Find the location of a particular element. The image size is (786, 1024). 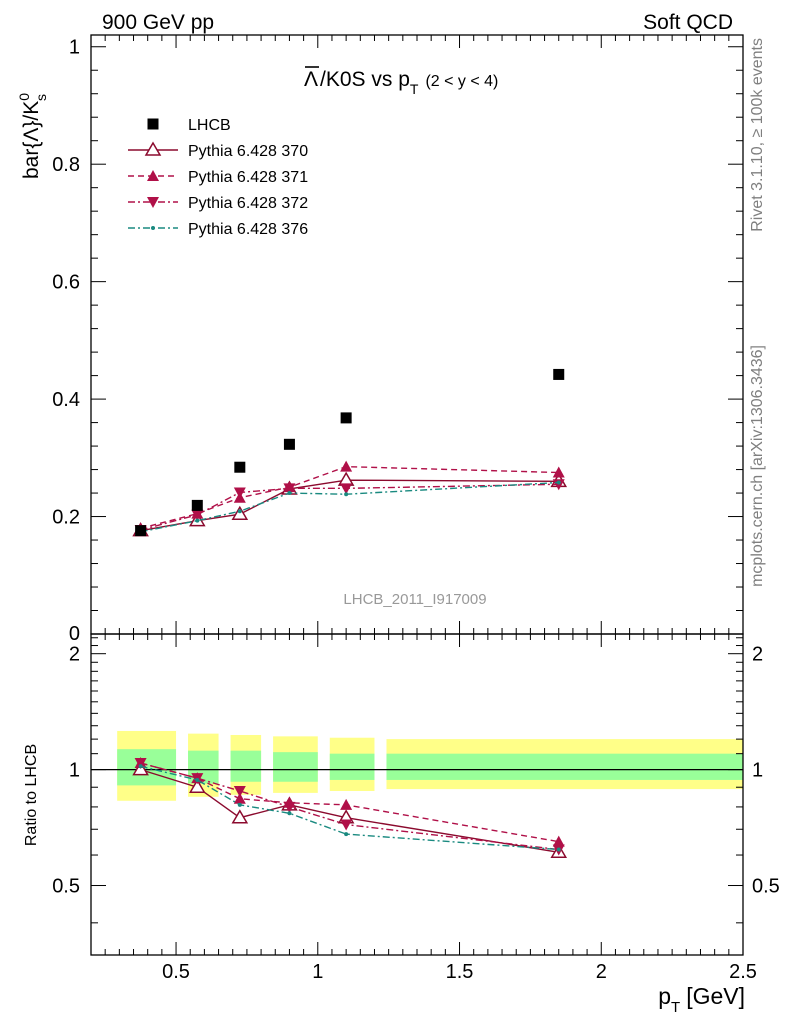

legend-label: Pythia 6.428 371 is located at coordinates (248, 177).